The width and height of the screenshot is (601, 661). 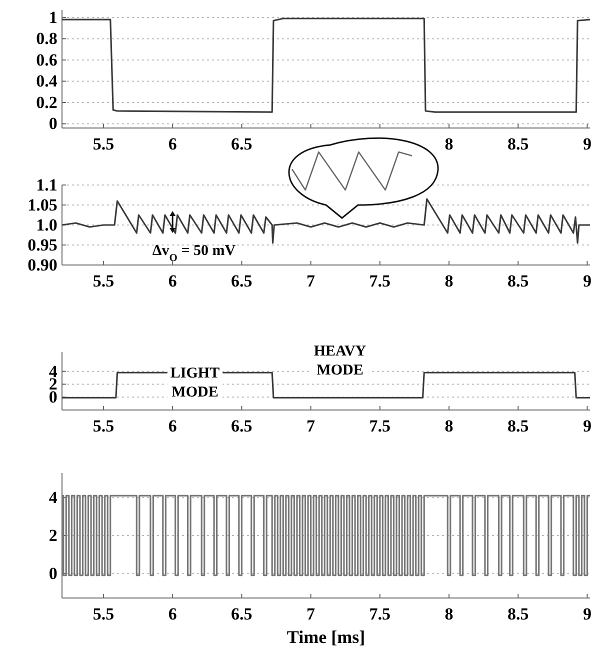 What do you see at coordinates (47, 102) in the screenshot?
I see `y-tick-label: 0.2` at bounding box center [47, 102].